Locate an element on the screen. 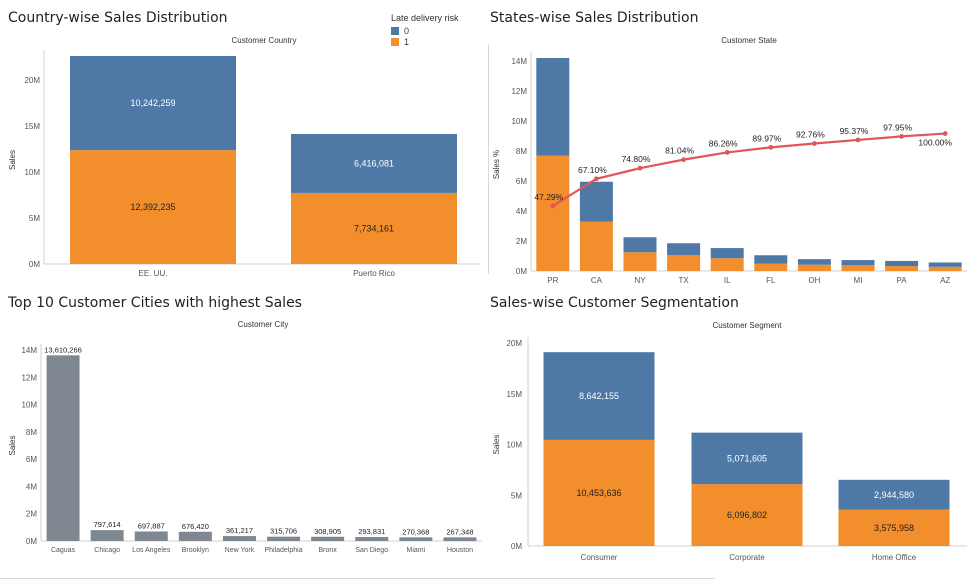  segment-data-label: 8,642,155 is located at coordinates (599, 396).